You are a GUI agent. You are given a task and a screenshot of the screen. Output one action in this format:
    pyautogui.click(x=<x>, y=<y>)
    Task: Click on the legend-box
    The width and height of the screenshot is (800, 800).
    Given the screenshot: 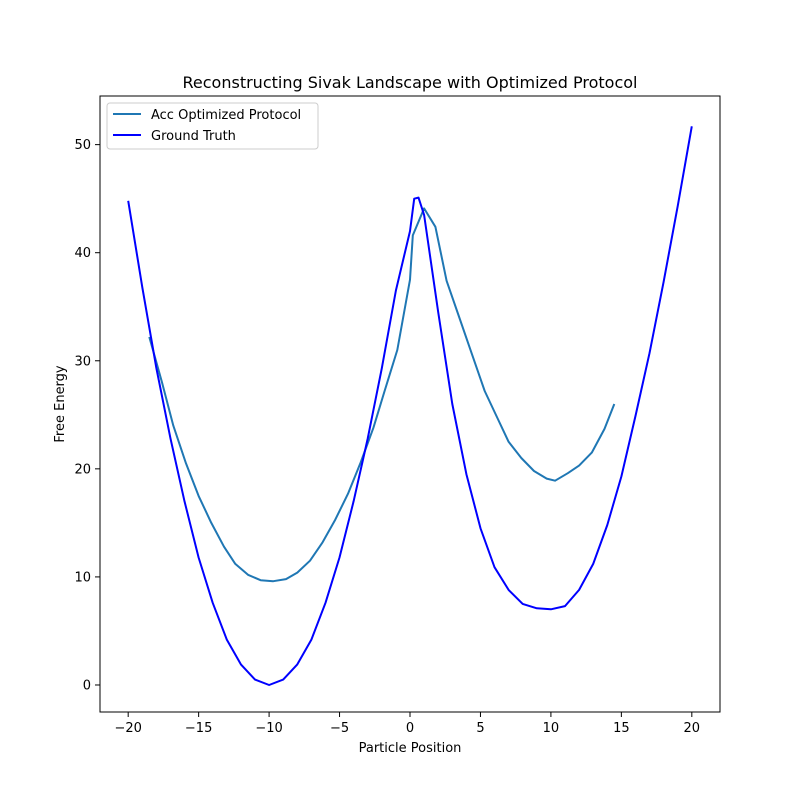 What is the action you would take?
    pyautogui.click(x=212, y=126)
    